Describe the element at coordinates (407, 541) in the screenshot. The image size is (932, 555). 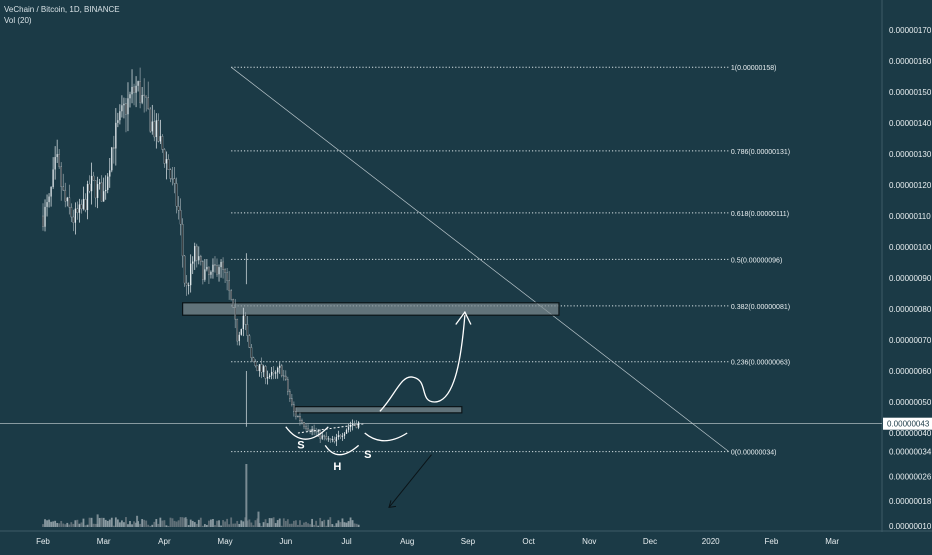
I see `time-tick-label: Aug` at that location.